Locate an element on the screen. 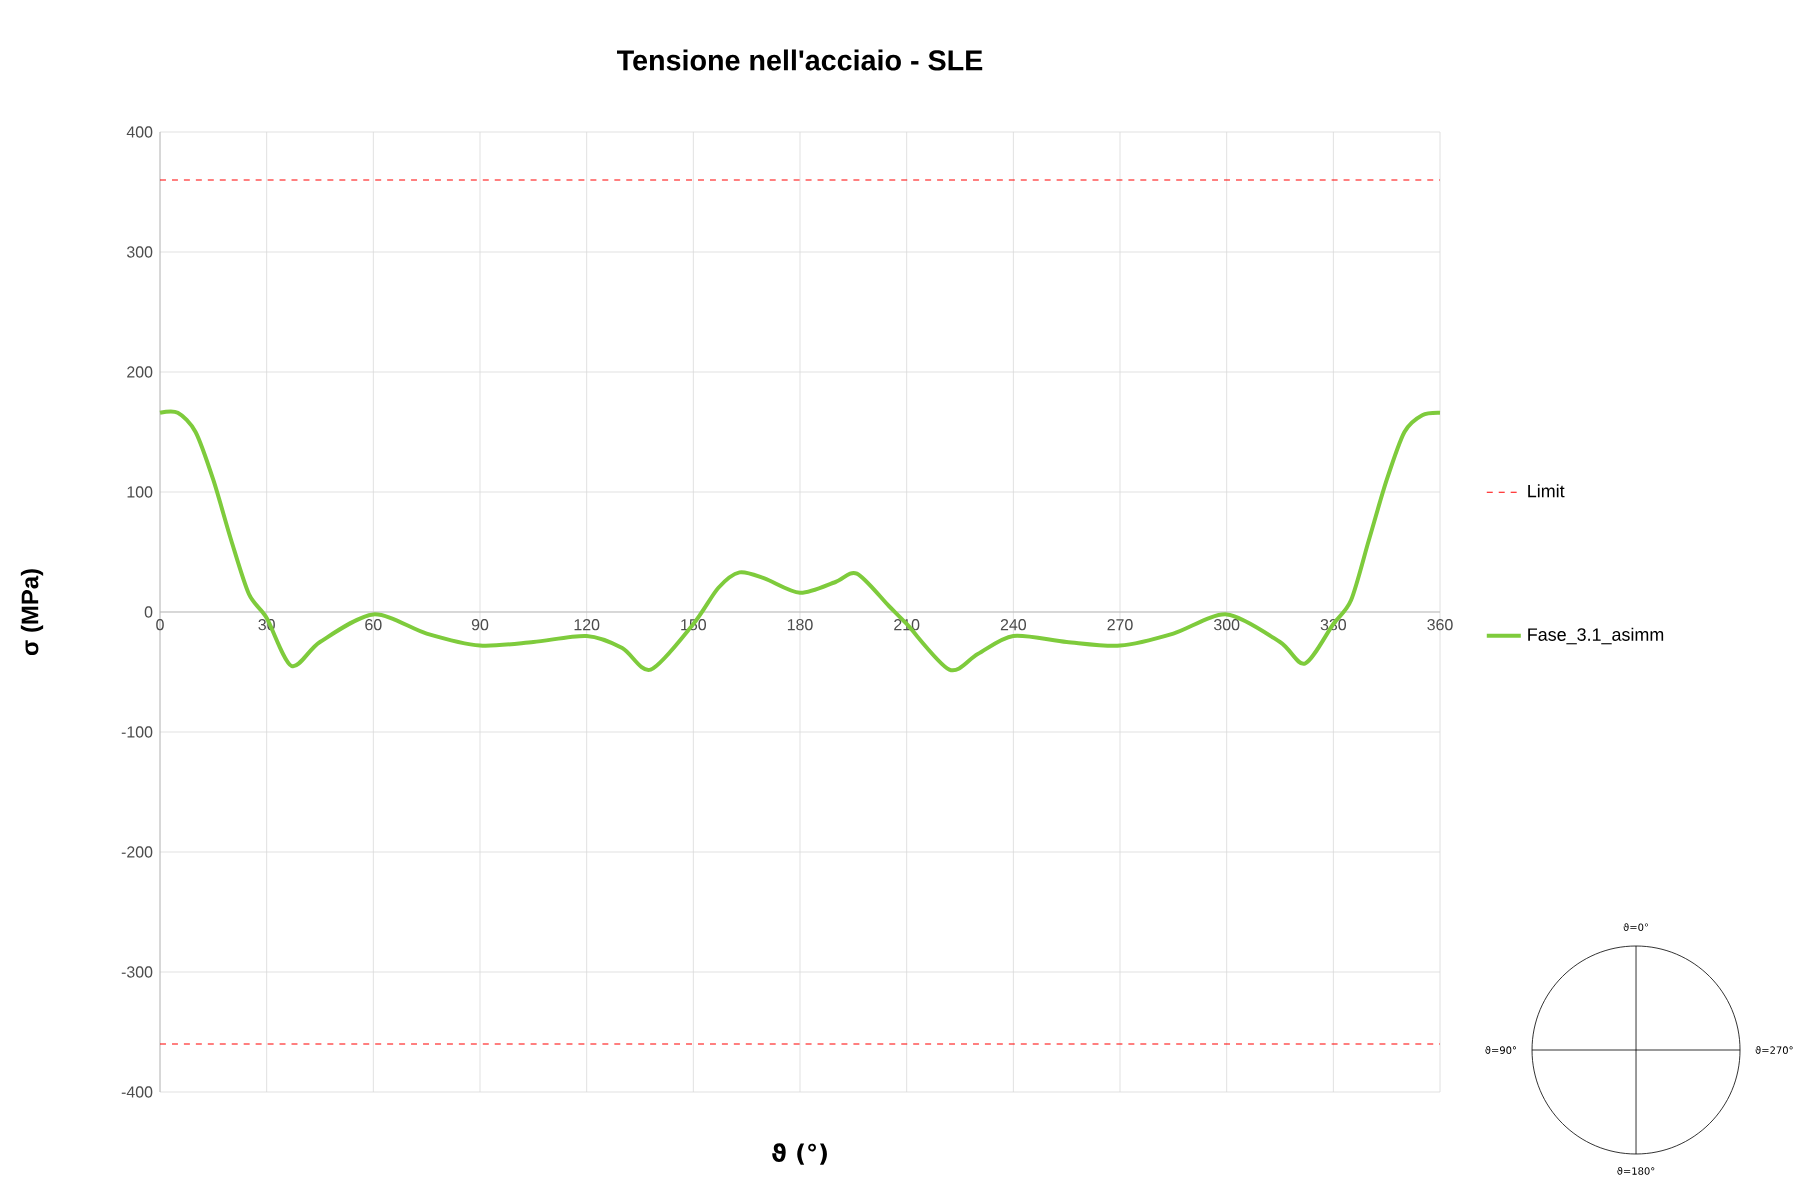 The width and height of the screenshot is (1812, 1192). x-axis-title: ϑ (°) is located at coordinates (799, 1154).